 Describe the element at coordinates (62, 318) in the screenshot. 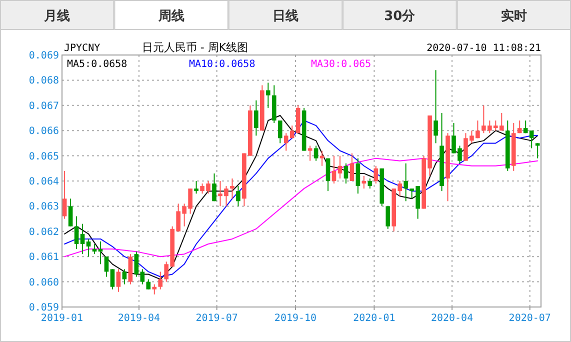

I see `x-tick-label: 2019-01` at that location.